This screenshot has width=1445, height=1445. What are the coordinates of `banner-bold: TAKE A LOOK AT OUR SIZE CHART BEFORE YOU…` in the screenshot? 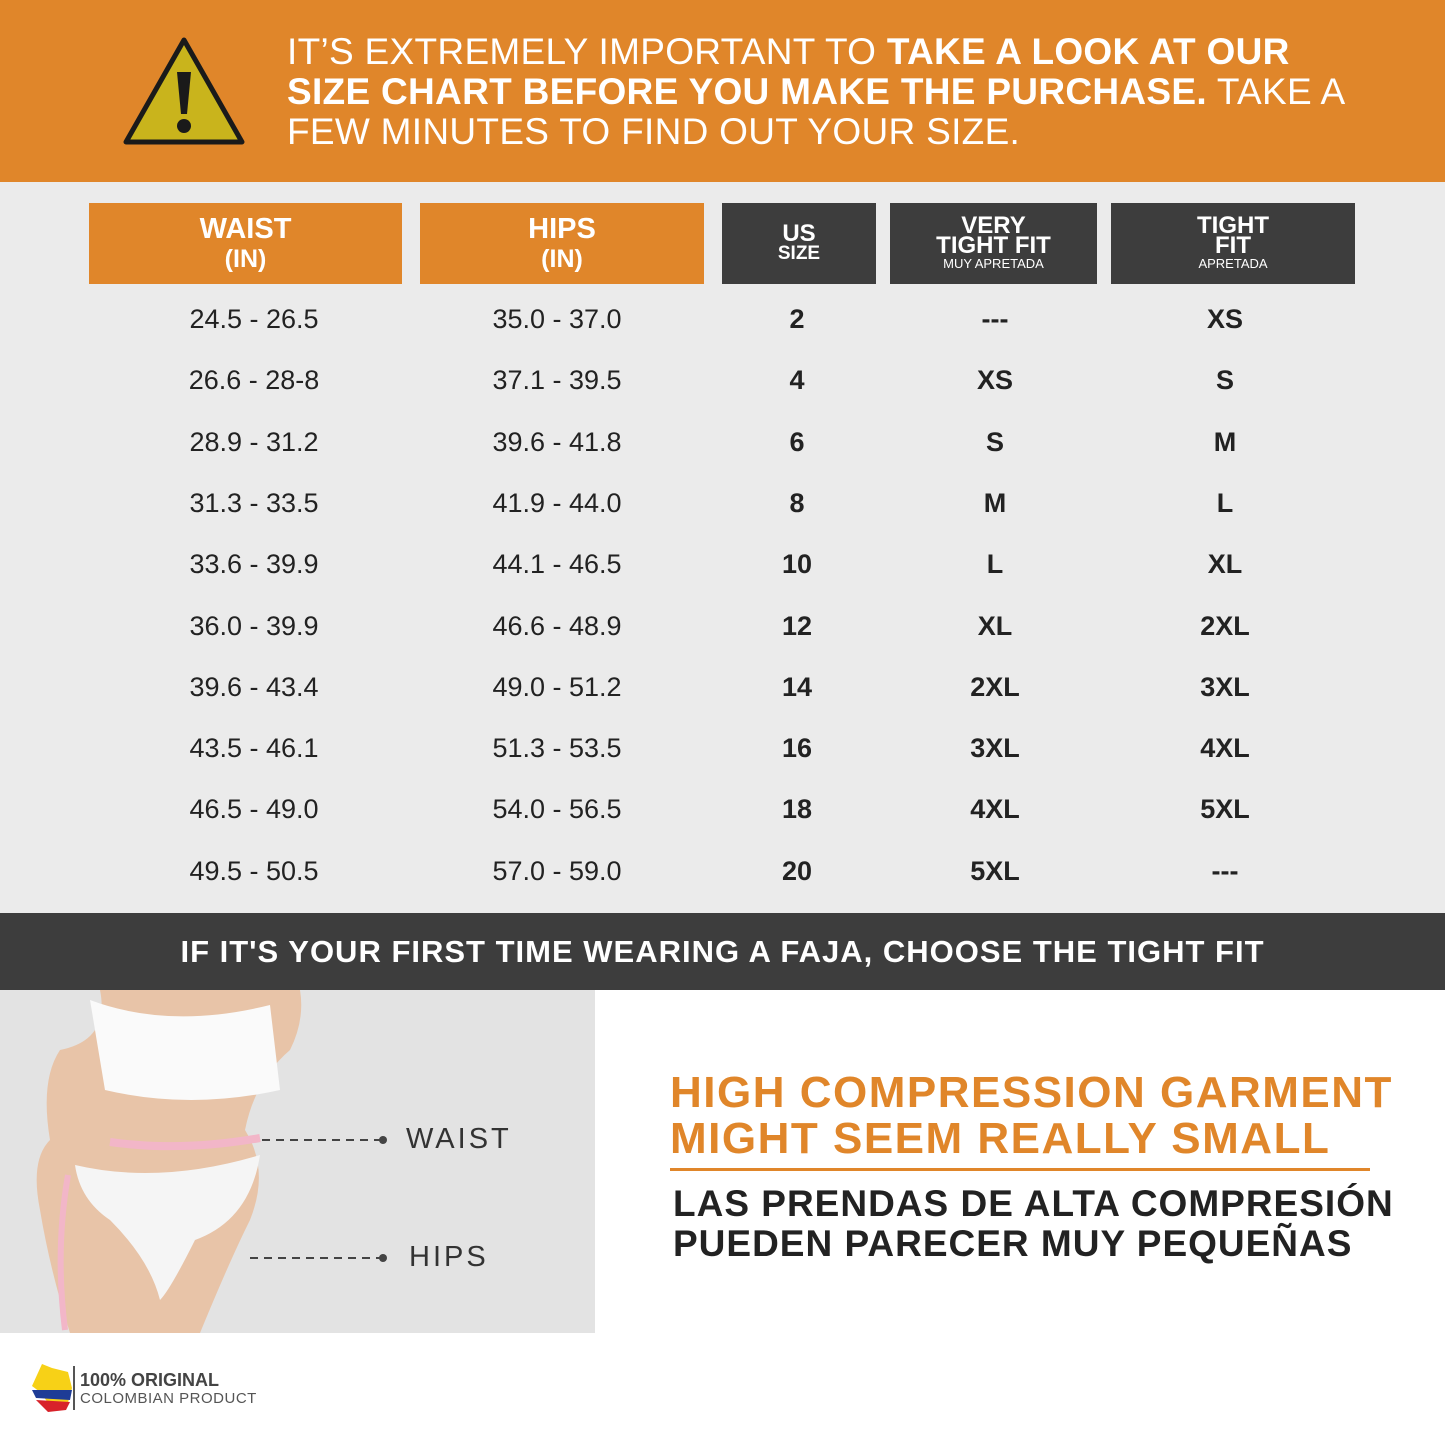 It's located at (788, 71).